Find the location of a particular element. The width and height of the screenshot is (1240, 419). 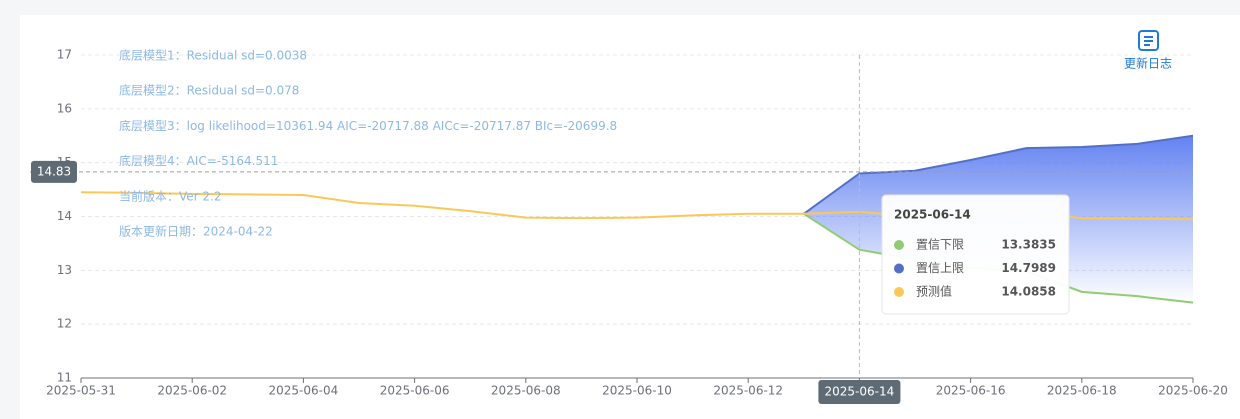

annotation: 版本更新日期：2024-04-22 is located at coordinates (196, 231).